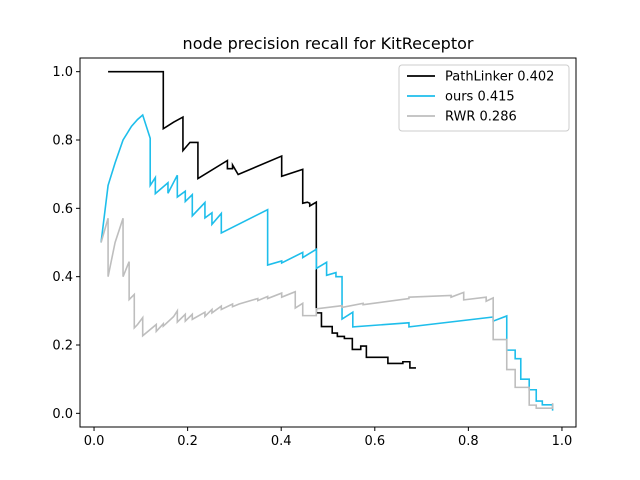 This screenshot has width=640, height=480. What do you see at coordinates (62, 346) in the screenshot?
I see `y-tick-label: 0.2` at bounding box center [62, 346].